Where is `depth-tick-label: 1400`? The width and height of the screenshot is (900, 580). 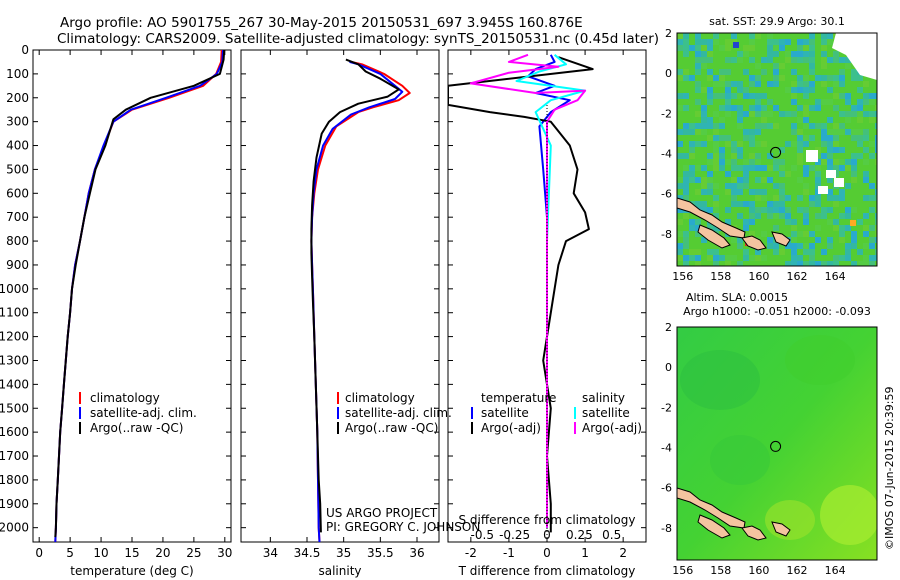 depth-tick-label: 1400 is located at coordinates (14, 384).